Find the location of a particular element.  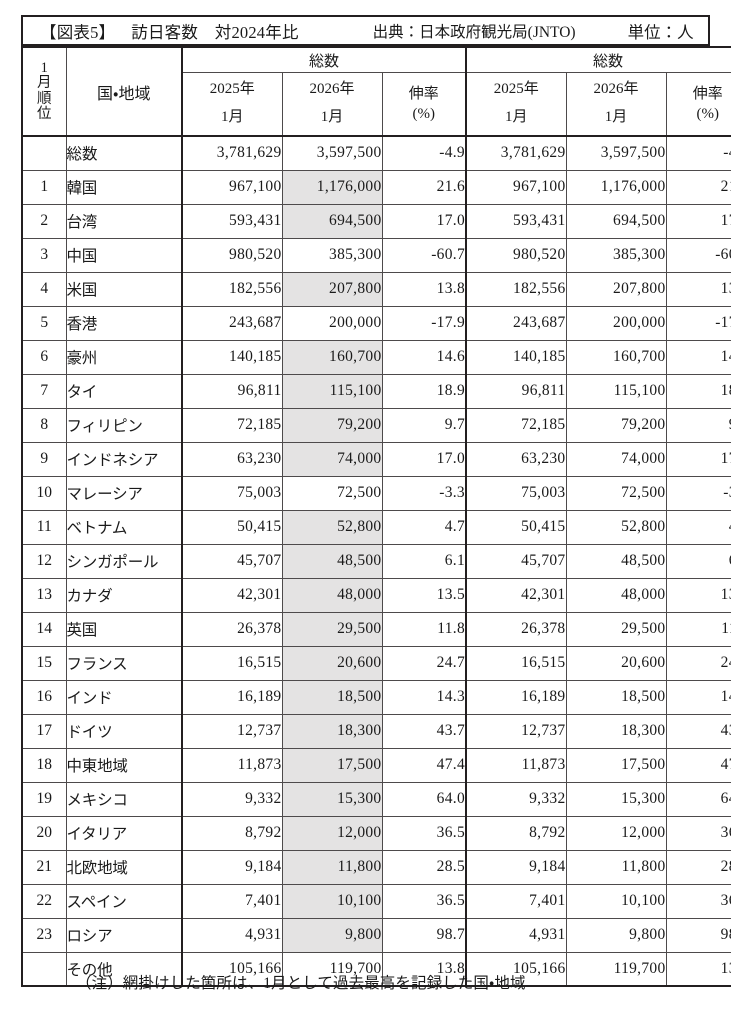

cell-rank is located at coordinates (44, 969).